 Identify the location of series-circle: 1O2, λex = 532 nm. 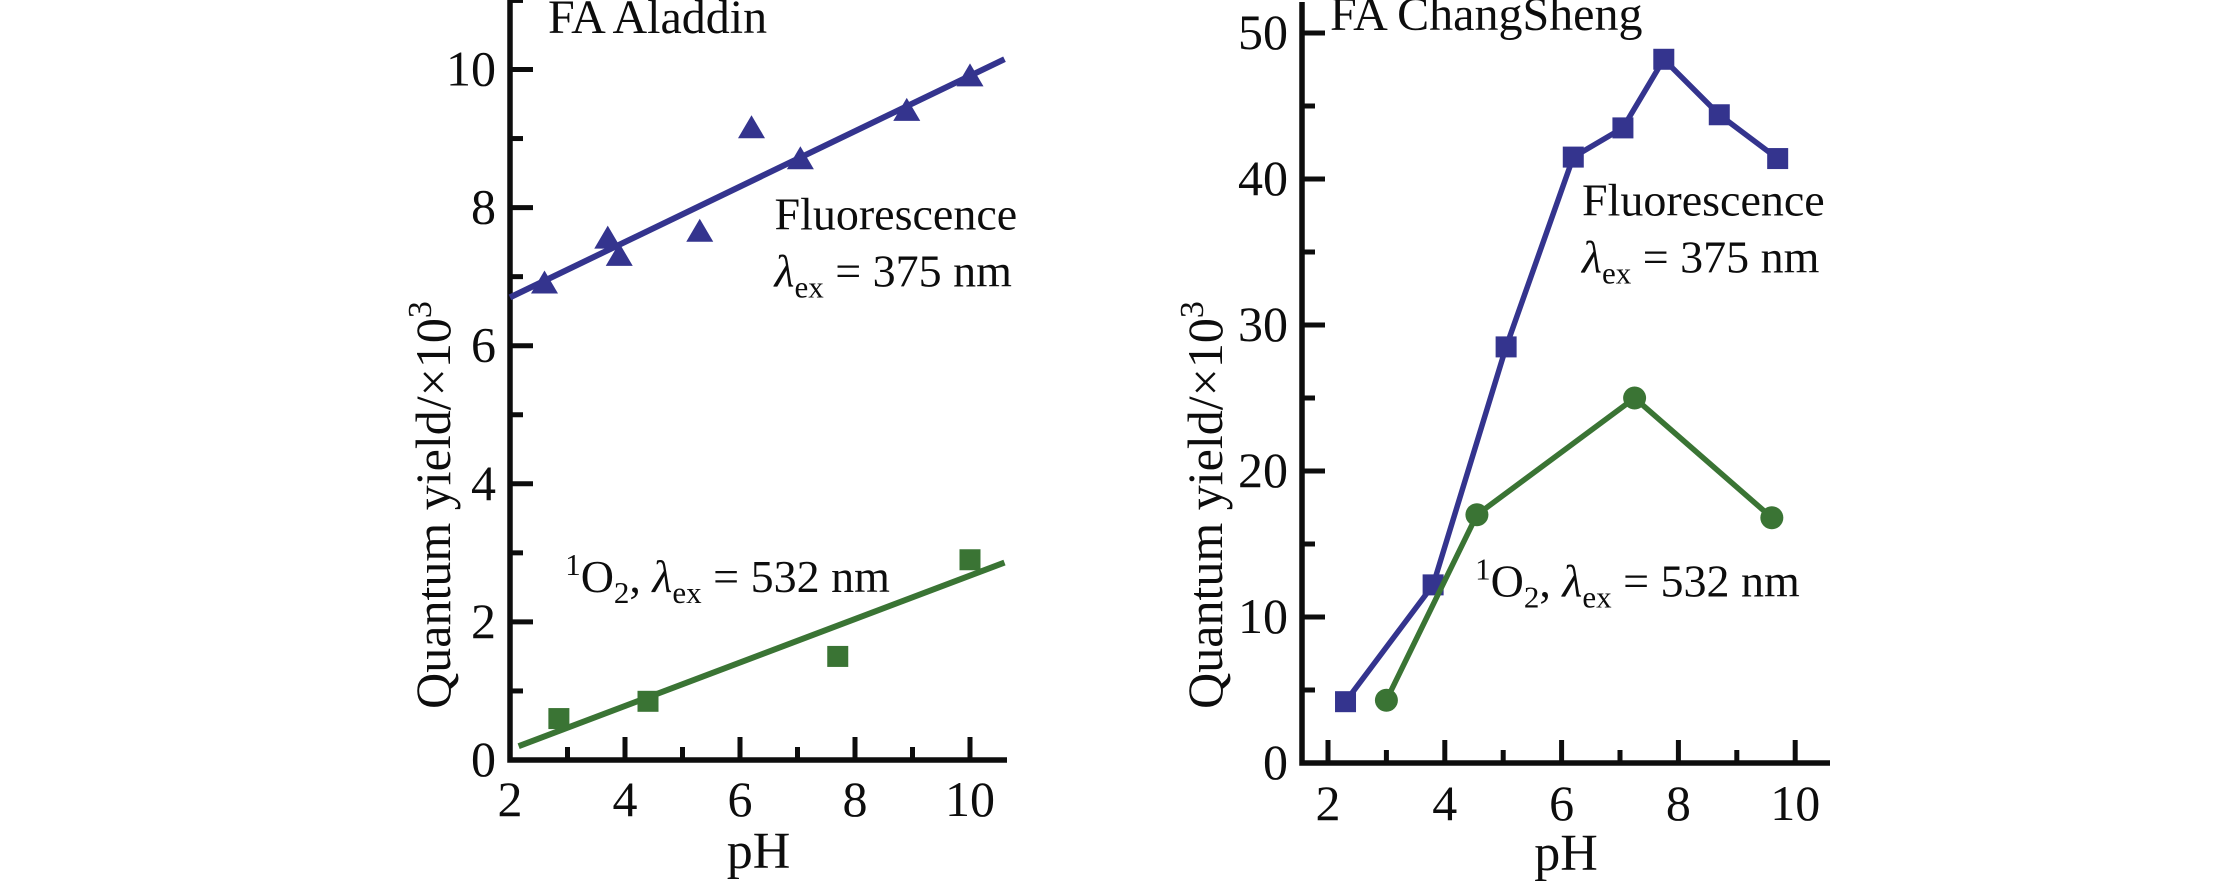
(1587, 549).